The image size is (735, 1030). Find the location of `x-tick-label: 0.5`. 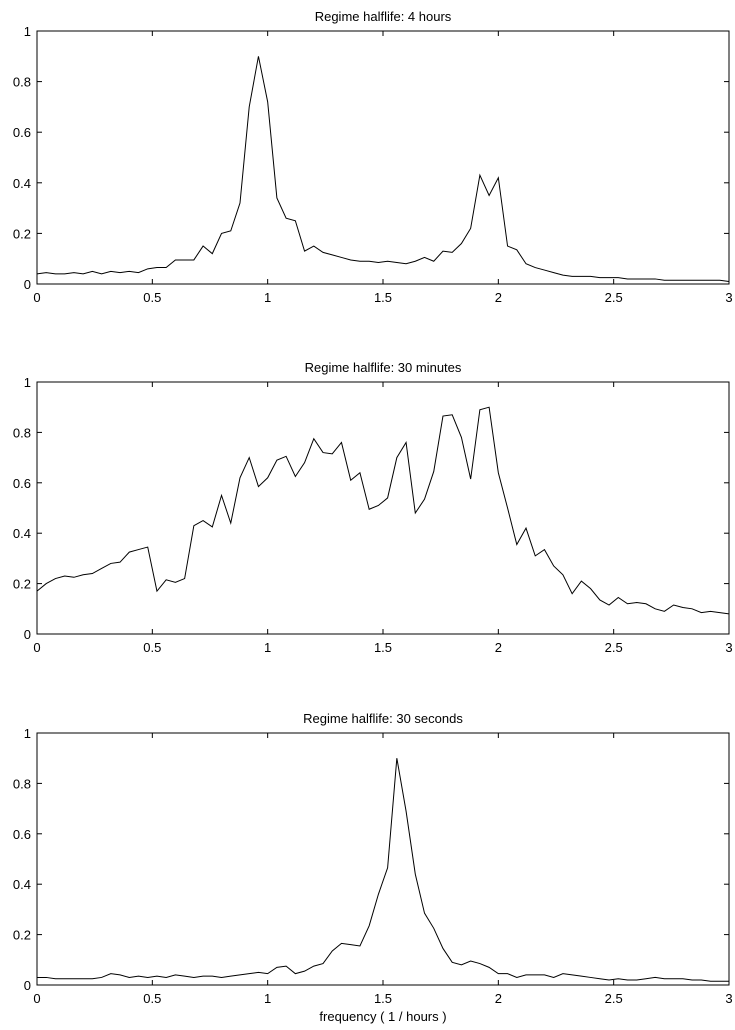

x-tick-label: 0.5 is located at coordinates (152, 998).